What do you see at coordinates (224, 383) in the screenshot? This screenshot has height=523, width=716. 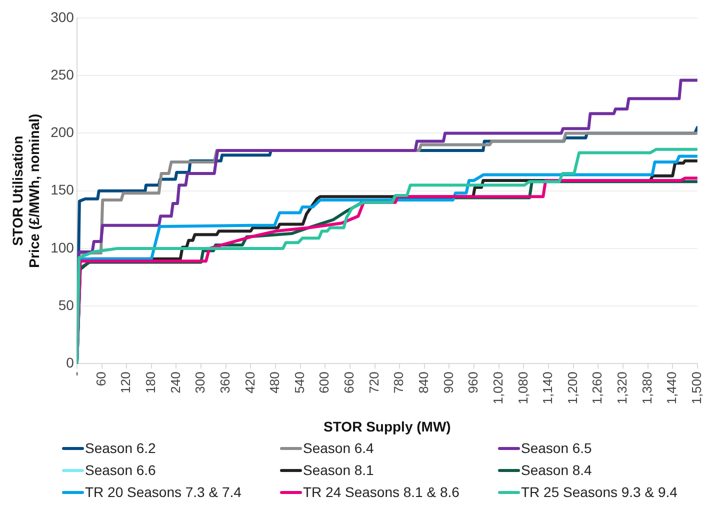 I see `x-tick-label: 360` at bounding box center [224, 383].